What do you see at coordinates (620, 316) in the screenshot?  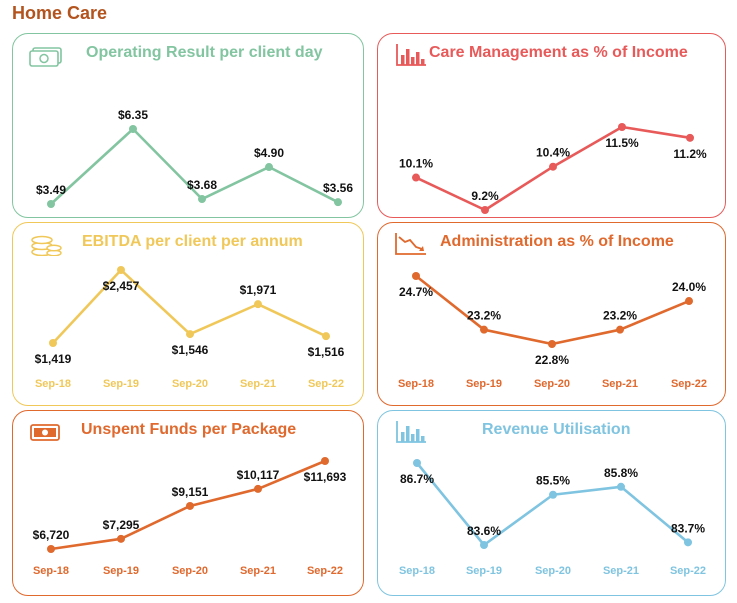 I see `data-label: 23.2%` at bounding box center [620, 316].